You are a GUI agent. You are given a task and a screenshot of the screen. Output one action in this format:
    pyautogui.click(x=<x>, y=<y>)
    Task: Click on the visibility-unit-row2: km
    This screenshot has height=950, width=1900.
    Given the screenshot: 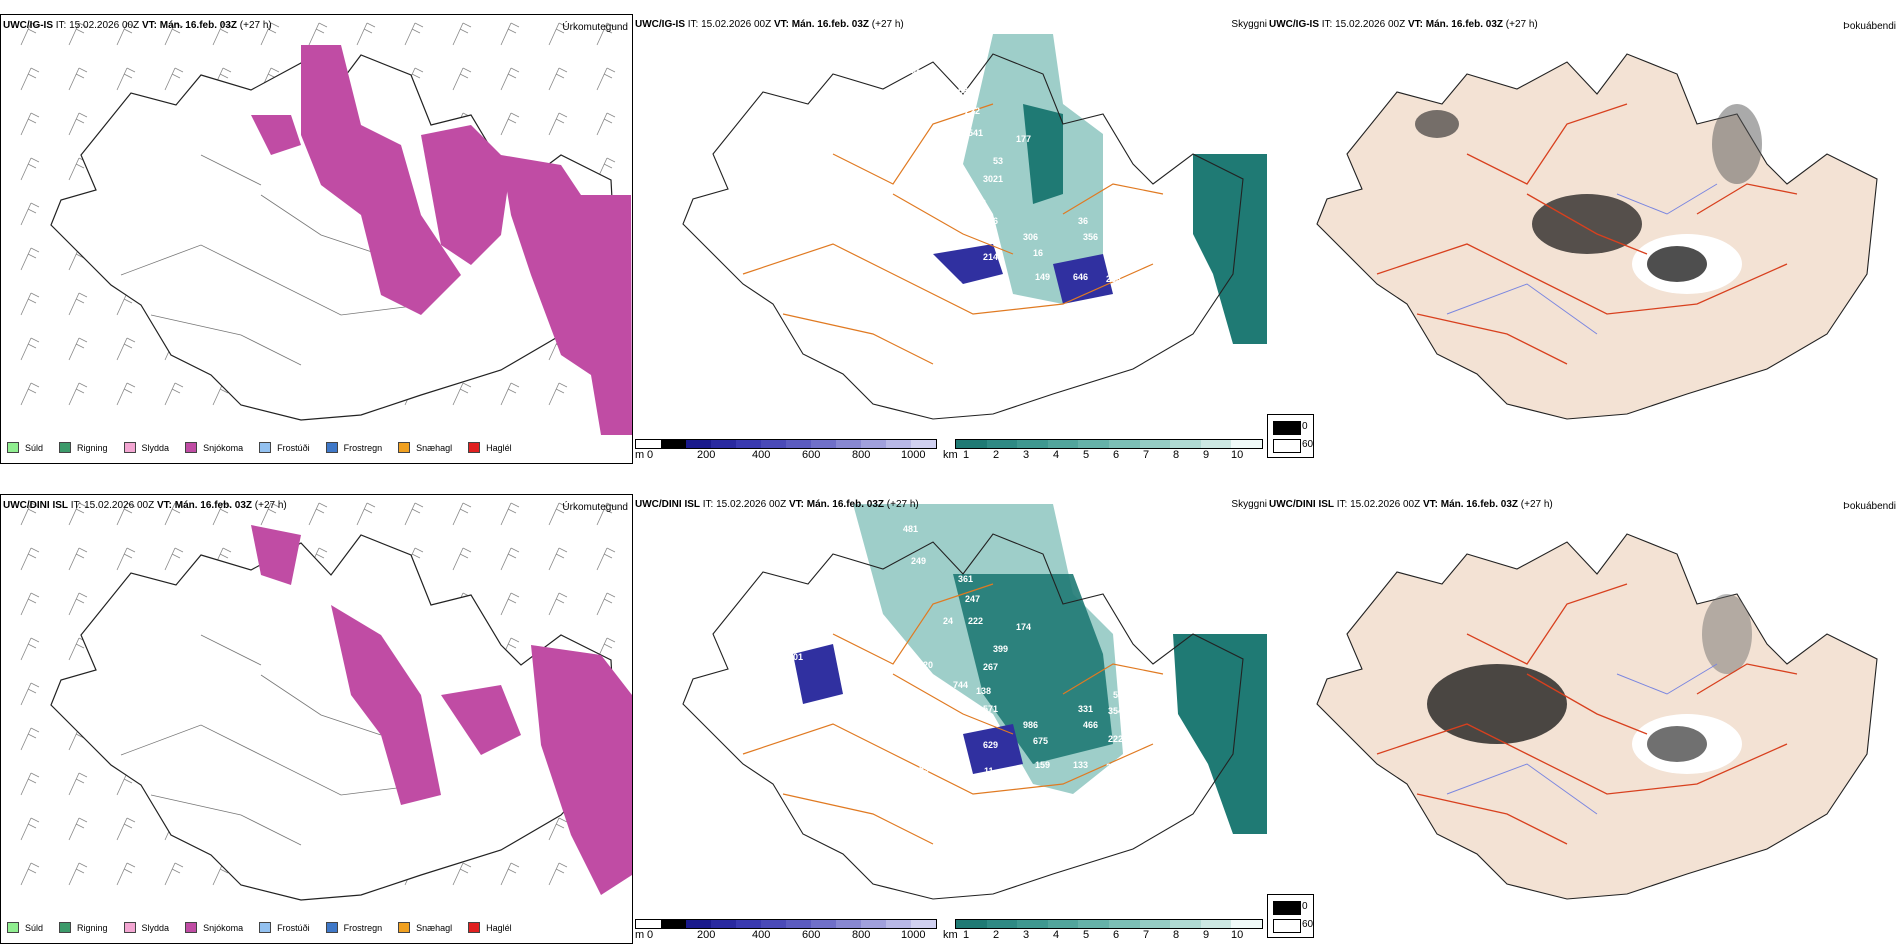 What is the action you would take?
    pyautogui.click(x=950, y=935)
    